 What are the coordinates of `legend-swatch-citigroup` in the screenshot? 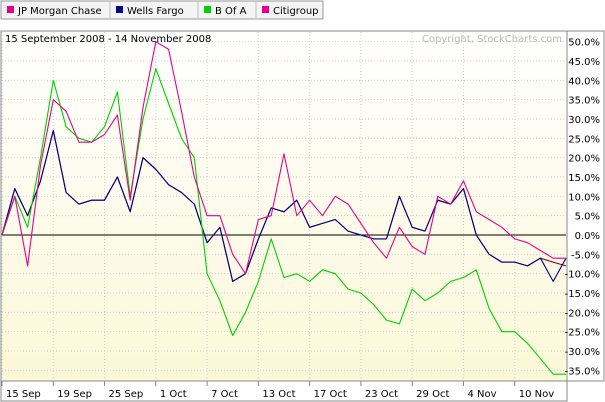 It's located at (265, 9).